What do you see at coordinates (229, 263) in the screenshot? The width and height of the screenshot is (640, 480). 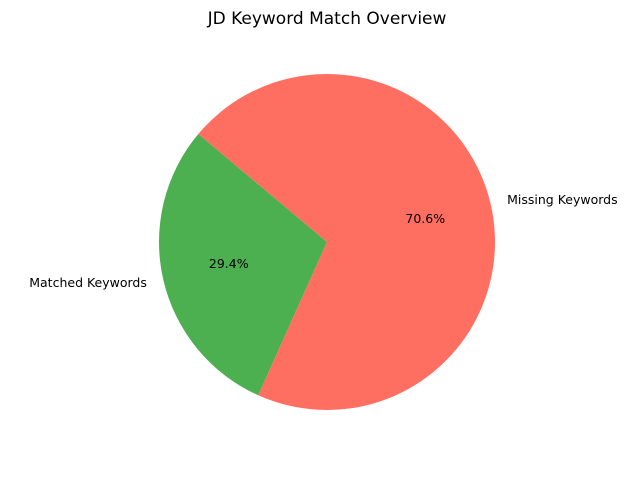 I see `slice-percent-label: 29.4%` at bounding box center [229, 263].